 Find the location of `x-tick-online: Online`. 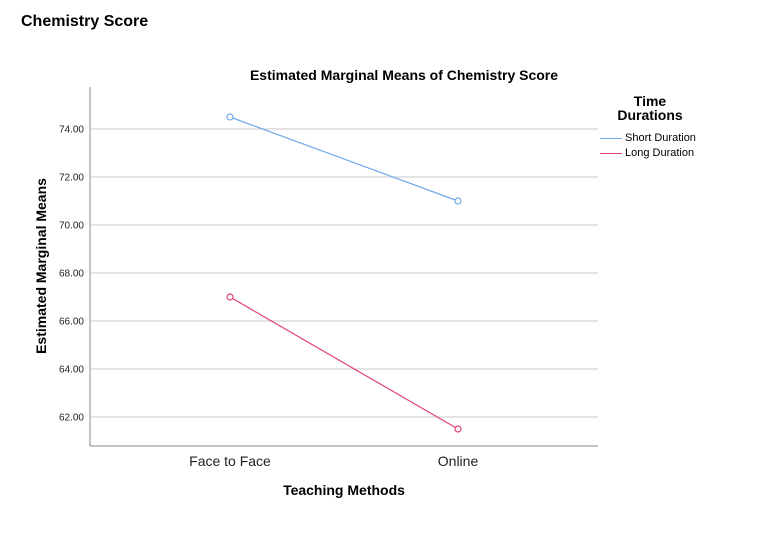

x-tick-online: Online is located at coordinates (458, 461).